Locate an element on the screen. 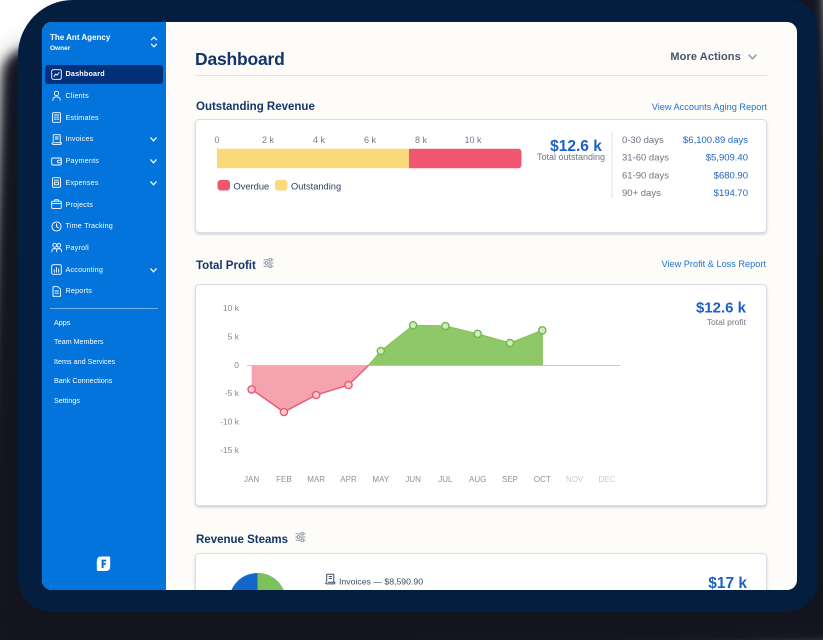 The width and height of the screenshot is (823, 640). svg-text: JUN is located at coordinates (413, 479).